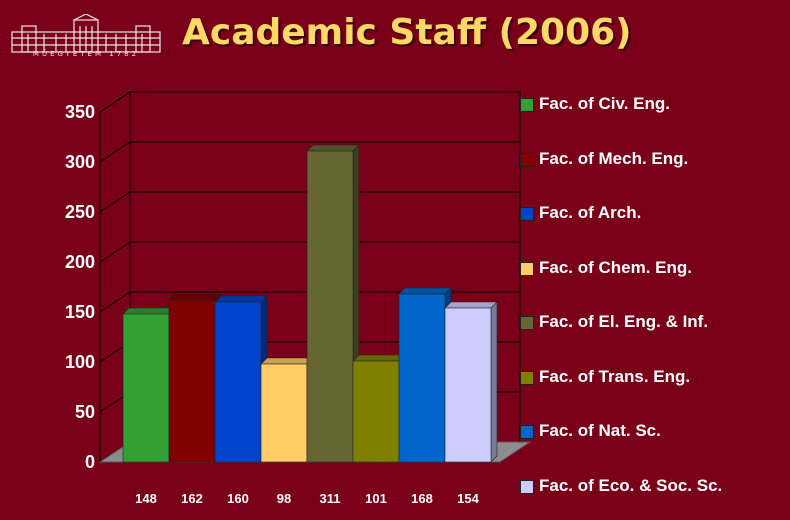 This screenshot has height=520, width=790. What do you see at coordinates (80, 212) in the screenshot?
I see `y-tick-label: 250` at bounding box center [80, 212].